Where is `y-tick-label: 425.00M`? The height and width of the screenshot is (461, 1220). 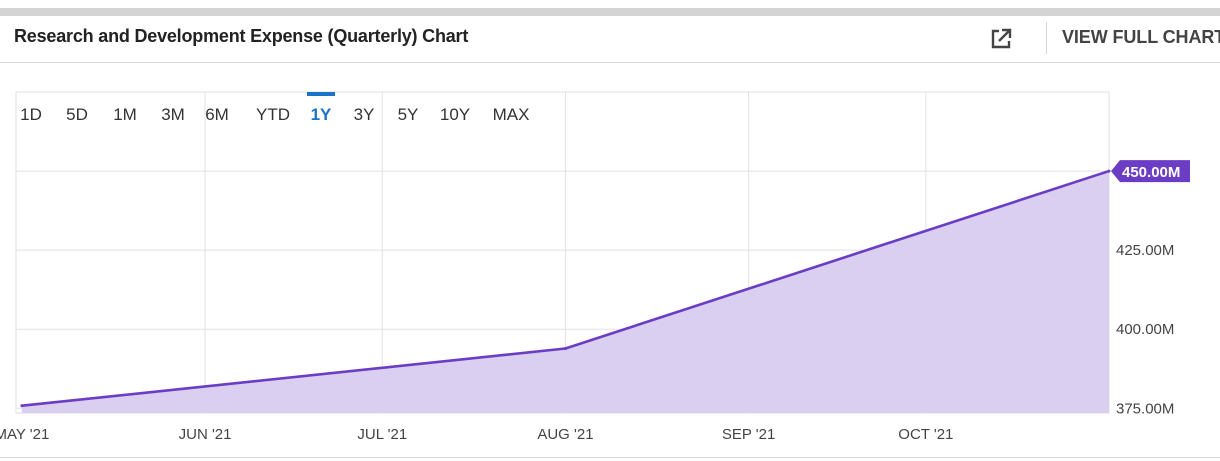
y-tick-label: 425.00M is located at coordinates (1145, 250).